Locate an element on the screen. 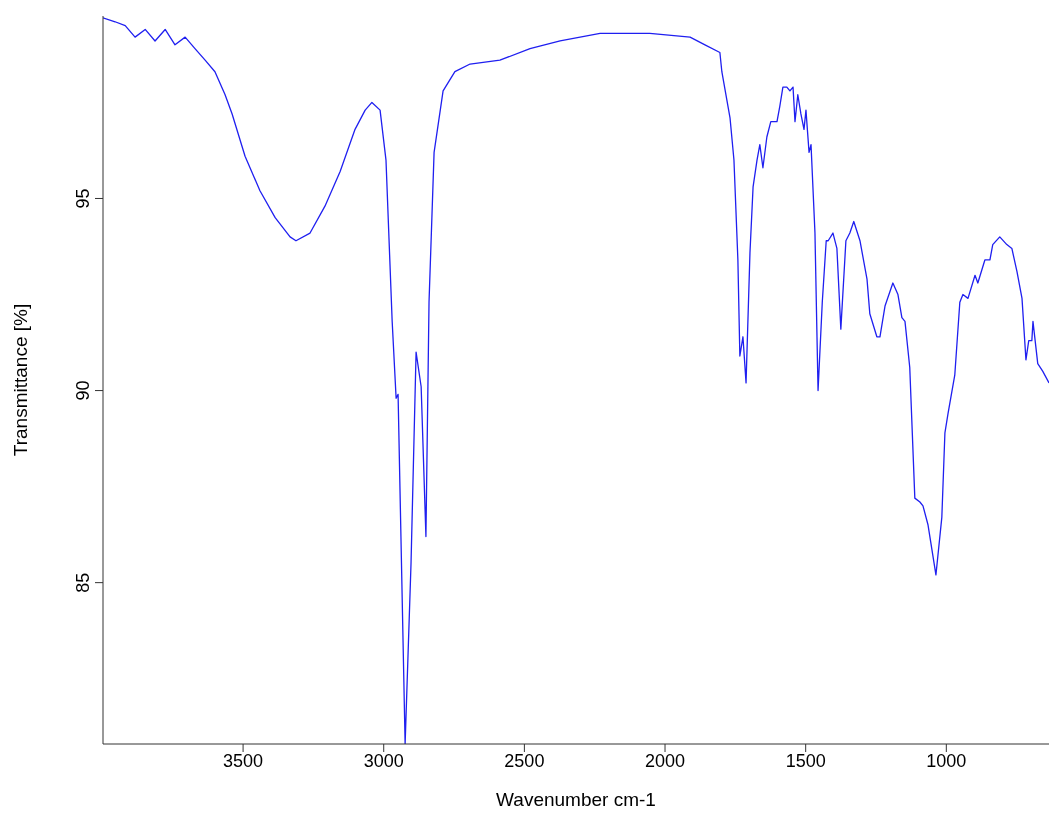  x-tick-label: 1500 is located at coordinates (805, 760).